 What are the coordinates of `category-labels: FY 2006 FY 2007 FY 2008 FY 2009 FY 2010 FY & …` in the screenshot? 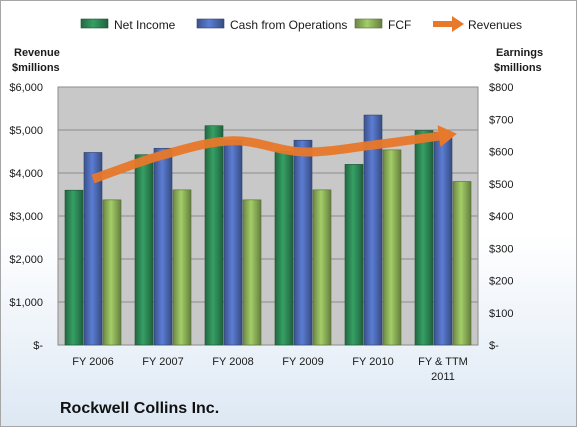 It's located at (270, 369).